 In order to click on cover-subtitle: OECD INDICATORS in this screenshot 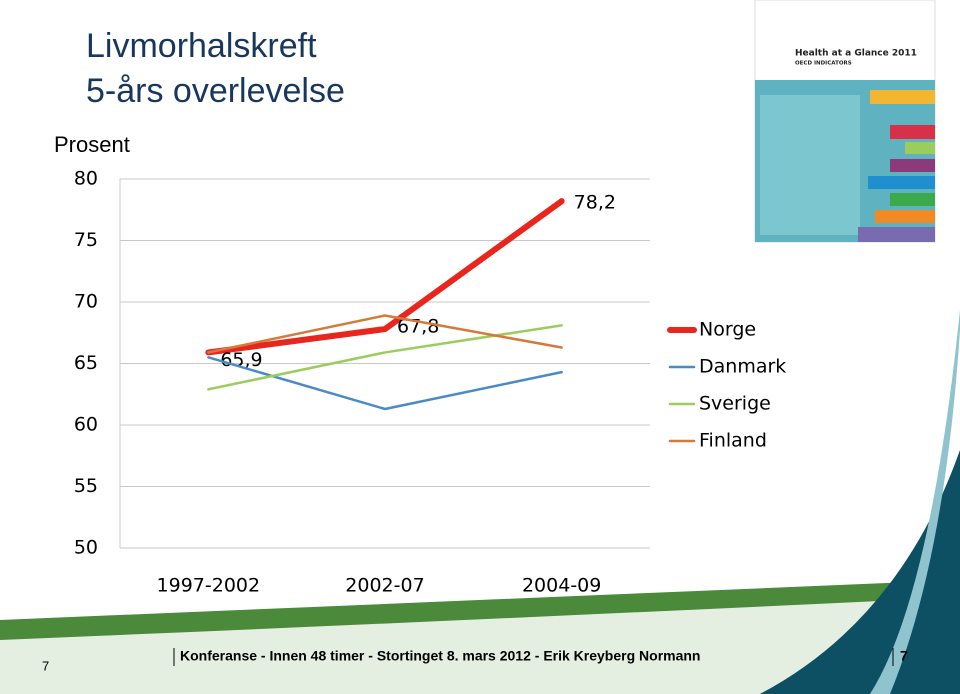, I will do `click(823, 64)`.